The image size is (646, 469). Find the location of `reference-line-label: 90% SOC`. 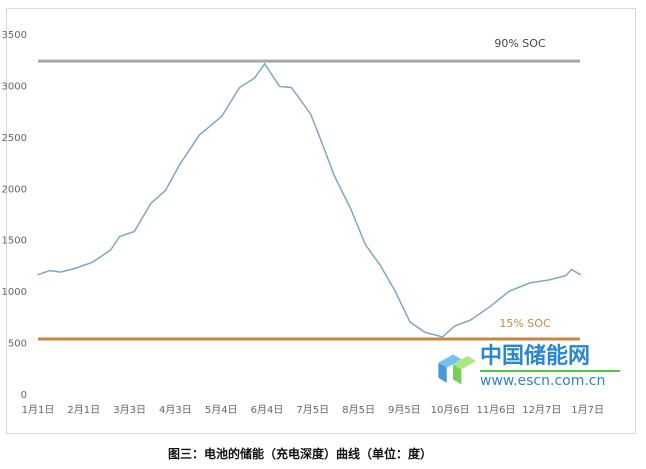

reference-line-label: 90% SOC is located at coordinates (520, 43).